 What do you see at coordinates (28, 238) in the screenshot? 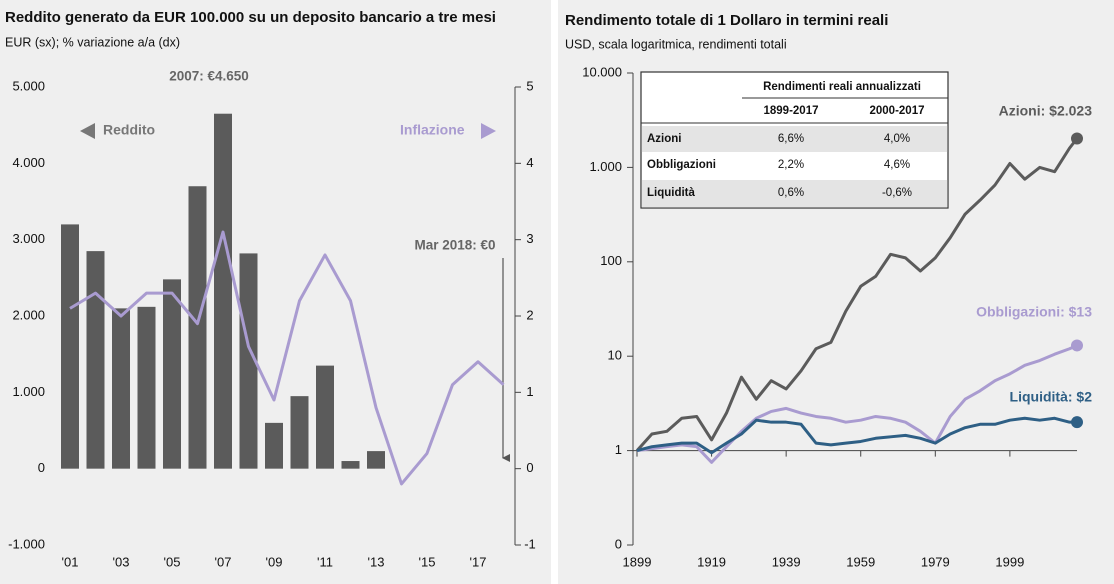
I see `y-tick-label: 3.000` at bounding box center [28, 238].